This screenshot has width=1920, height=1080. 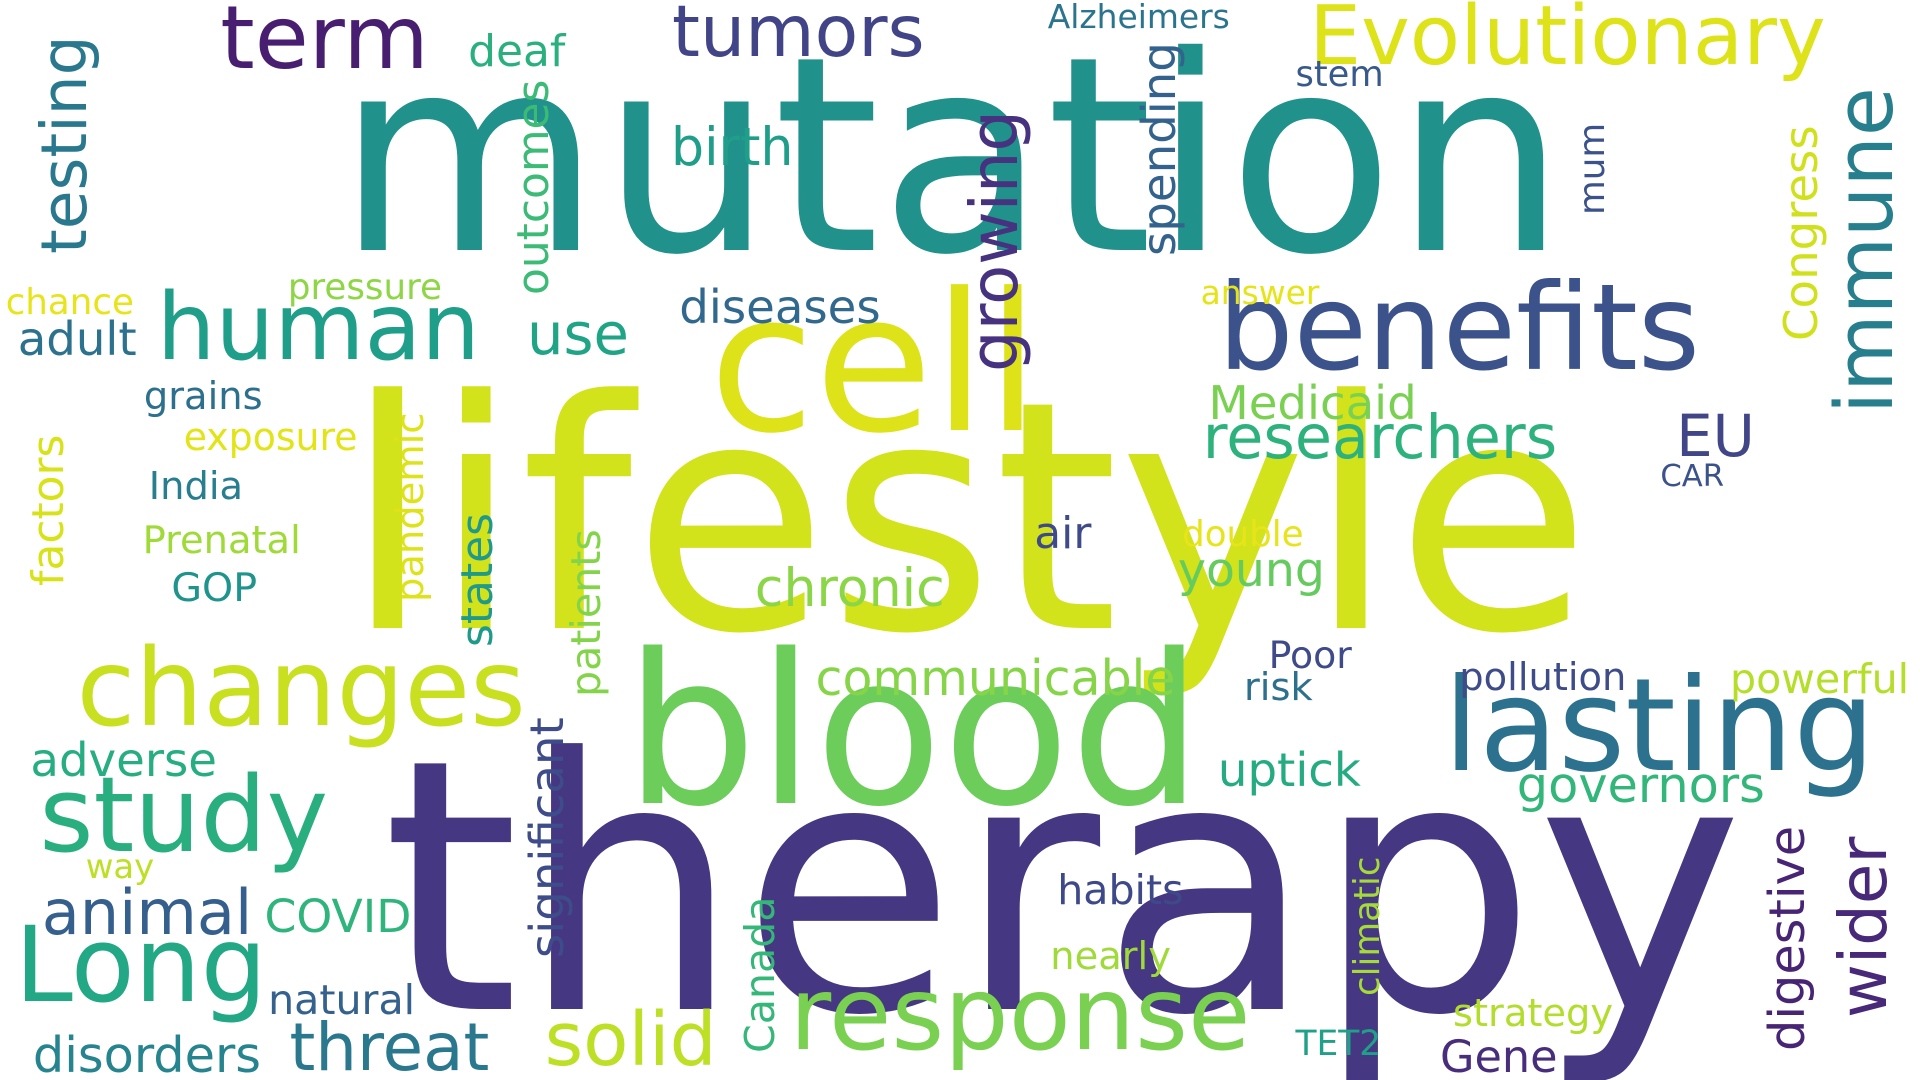 What do you see at coordinates (1310, 655) in the screenshot?
I see `word-poor: Poor` at bounding box center [1310, 655].